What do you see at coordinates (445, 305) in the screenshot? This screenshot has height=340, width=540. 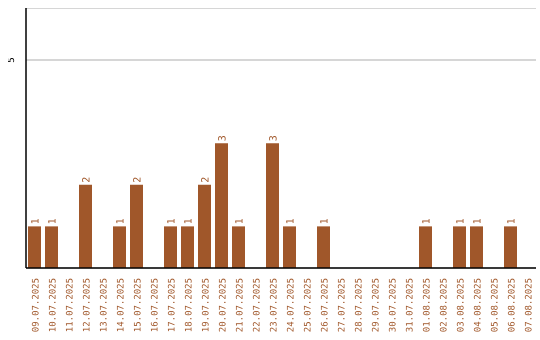 I see `x-tick-label: 02.08.2025` at bounding box center [445, 305].